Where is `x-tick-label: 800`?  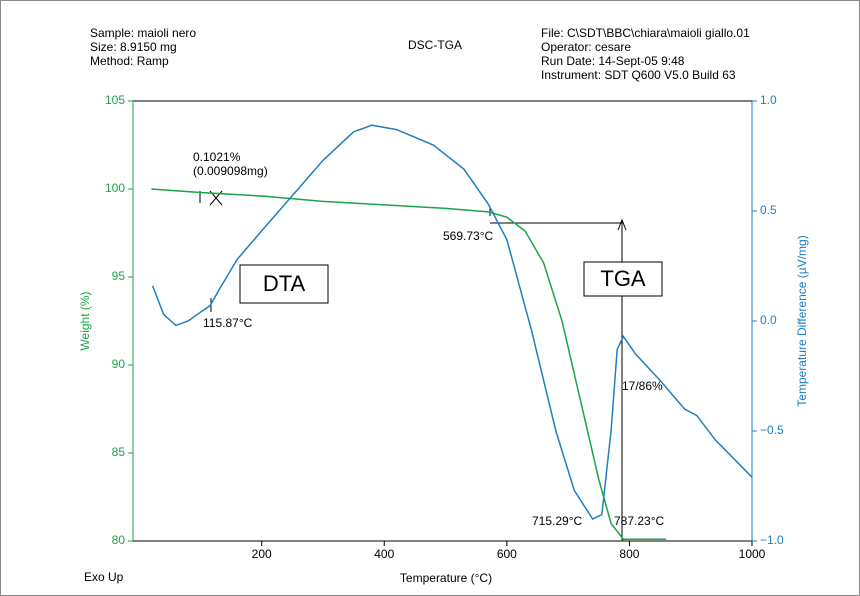 x-tick-label: 800 is located at coordinates (629, 554).